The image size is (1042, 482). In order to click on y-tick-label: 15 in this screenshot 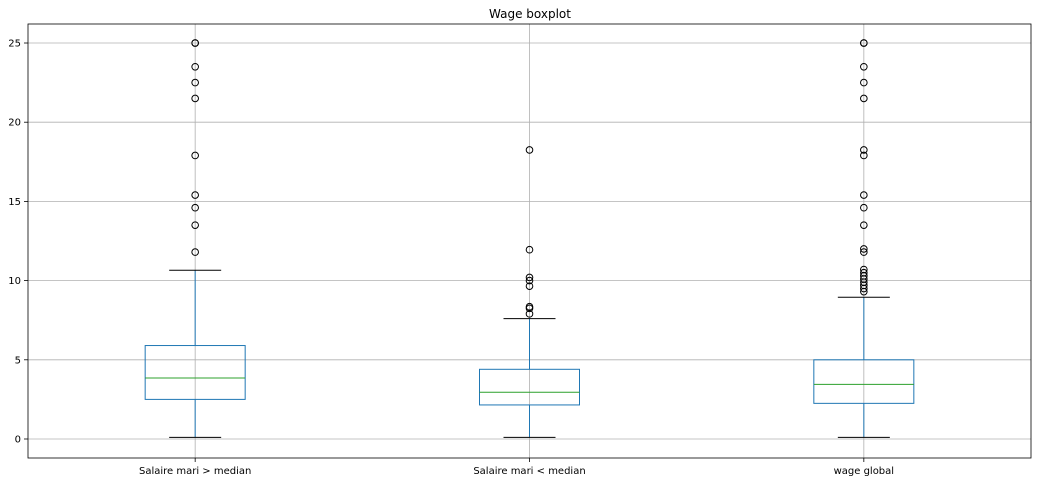, I will do `click(14, 202)`.